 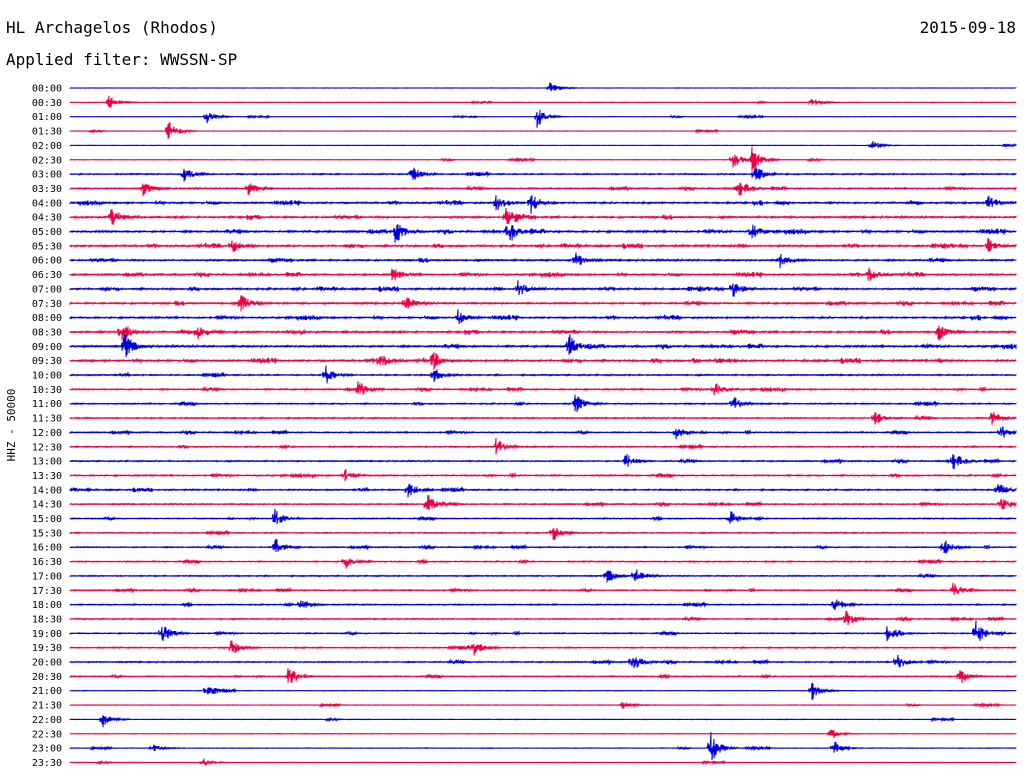 What do you see at coordinates (47, 132) in the screenshot?
I see `row-label: 01:30` at bounding box center [47, 132].